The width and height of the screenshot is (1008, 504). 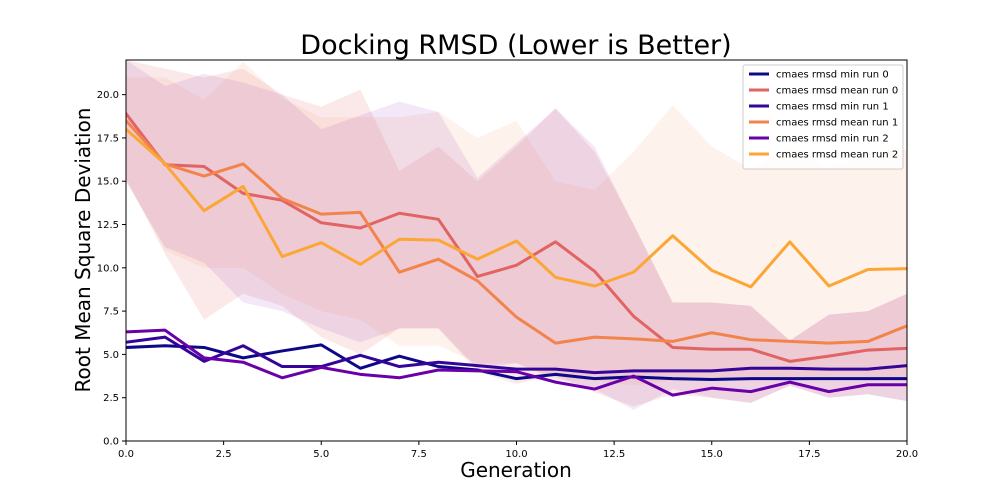 I want to click on y-tick-label: 12.5, so click(x=108, y=225).